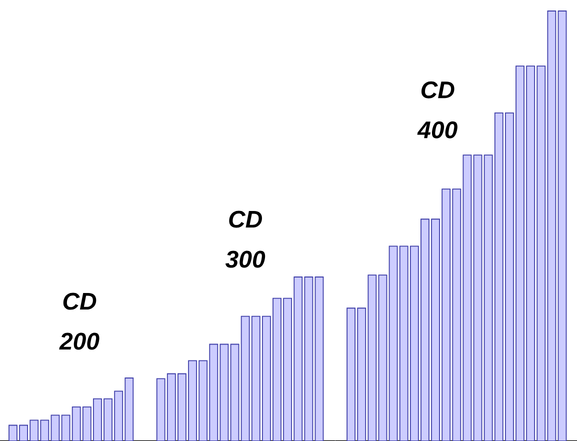 The height and width of the screenshot is (441, 577). What do you see at coordinates (79, 321) in the screenshot?
I see `text: CD 200` at bounding box center [79, 321].